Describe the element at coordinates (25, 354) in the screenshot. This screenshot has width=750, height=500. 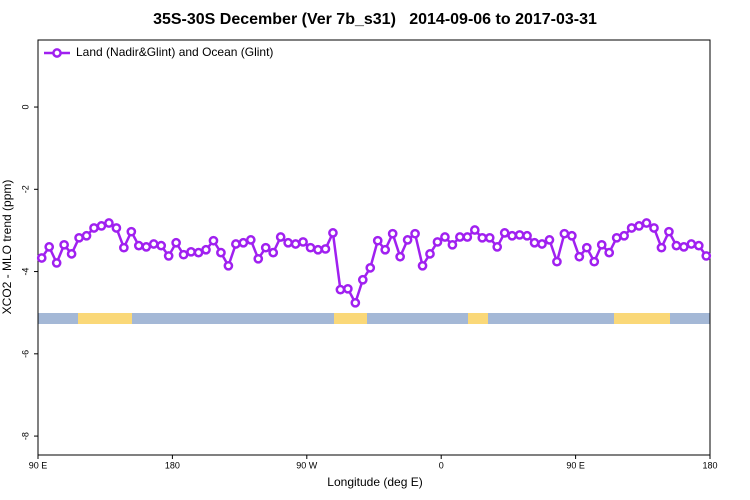
I see `y-tick-label: -6` at that location.